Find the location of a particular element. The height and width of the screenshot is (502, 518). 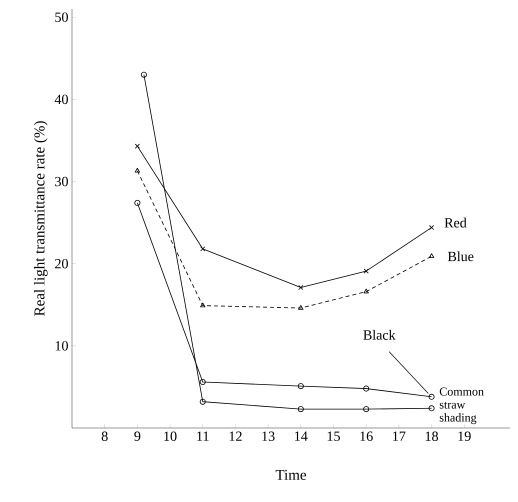

series-label: Common straw shading is located at coordinates (462, 406).